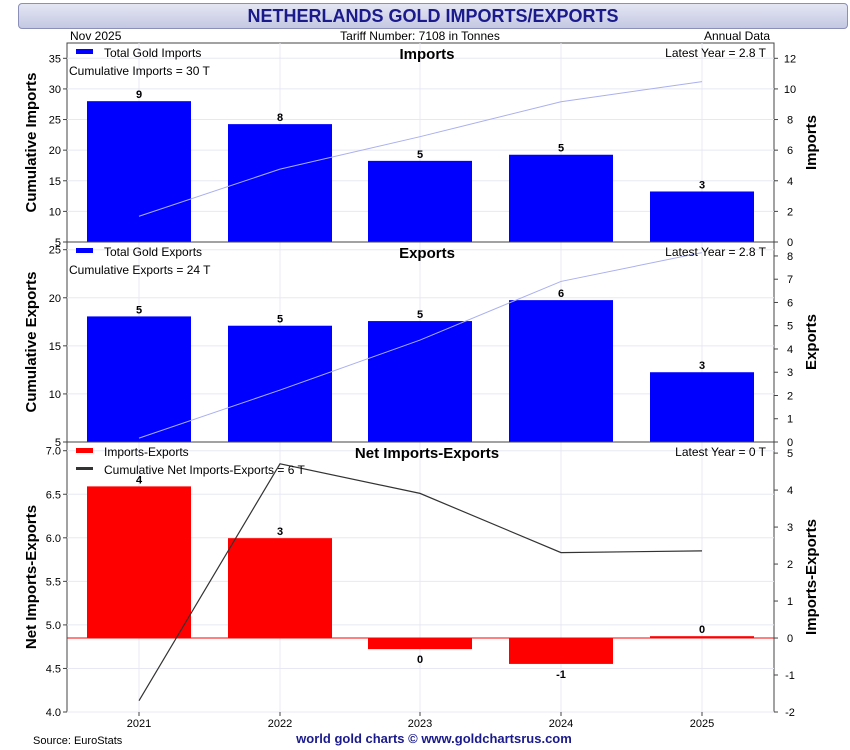 This screenshot has width=850, height=750. I want to click on right-axis-tick-label: 7, so click(790, 280).